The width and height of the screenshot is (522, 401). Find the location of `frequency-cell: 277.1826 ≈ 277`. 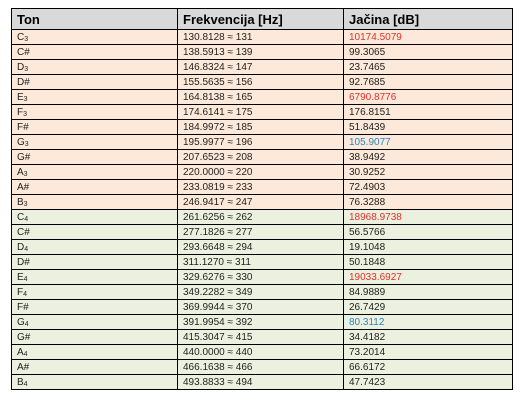

frequency-cell: 277.1826 ≈ 277 is located at coordinates (260, 232).